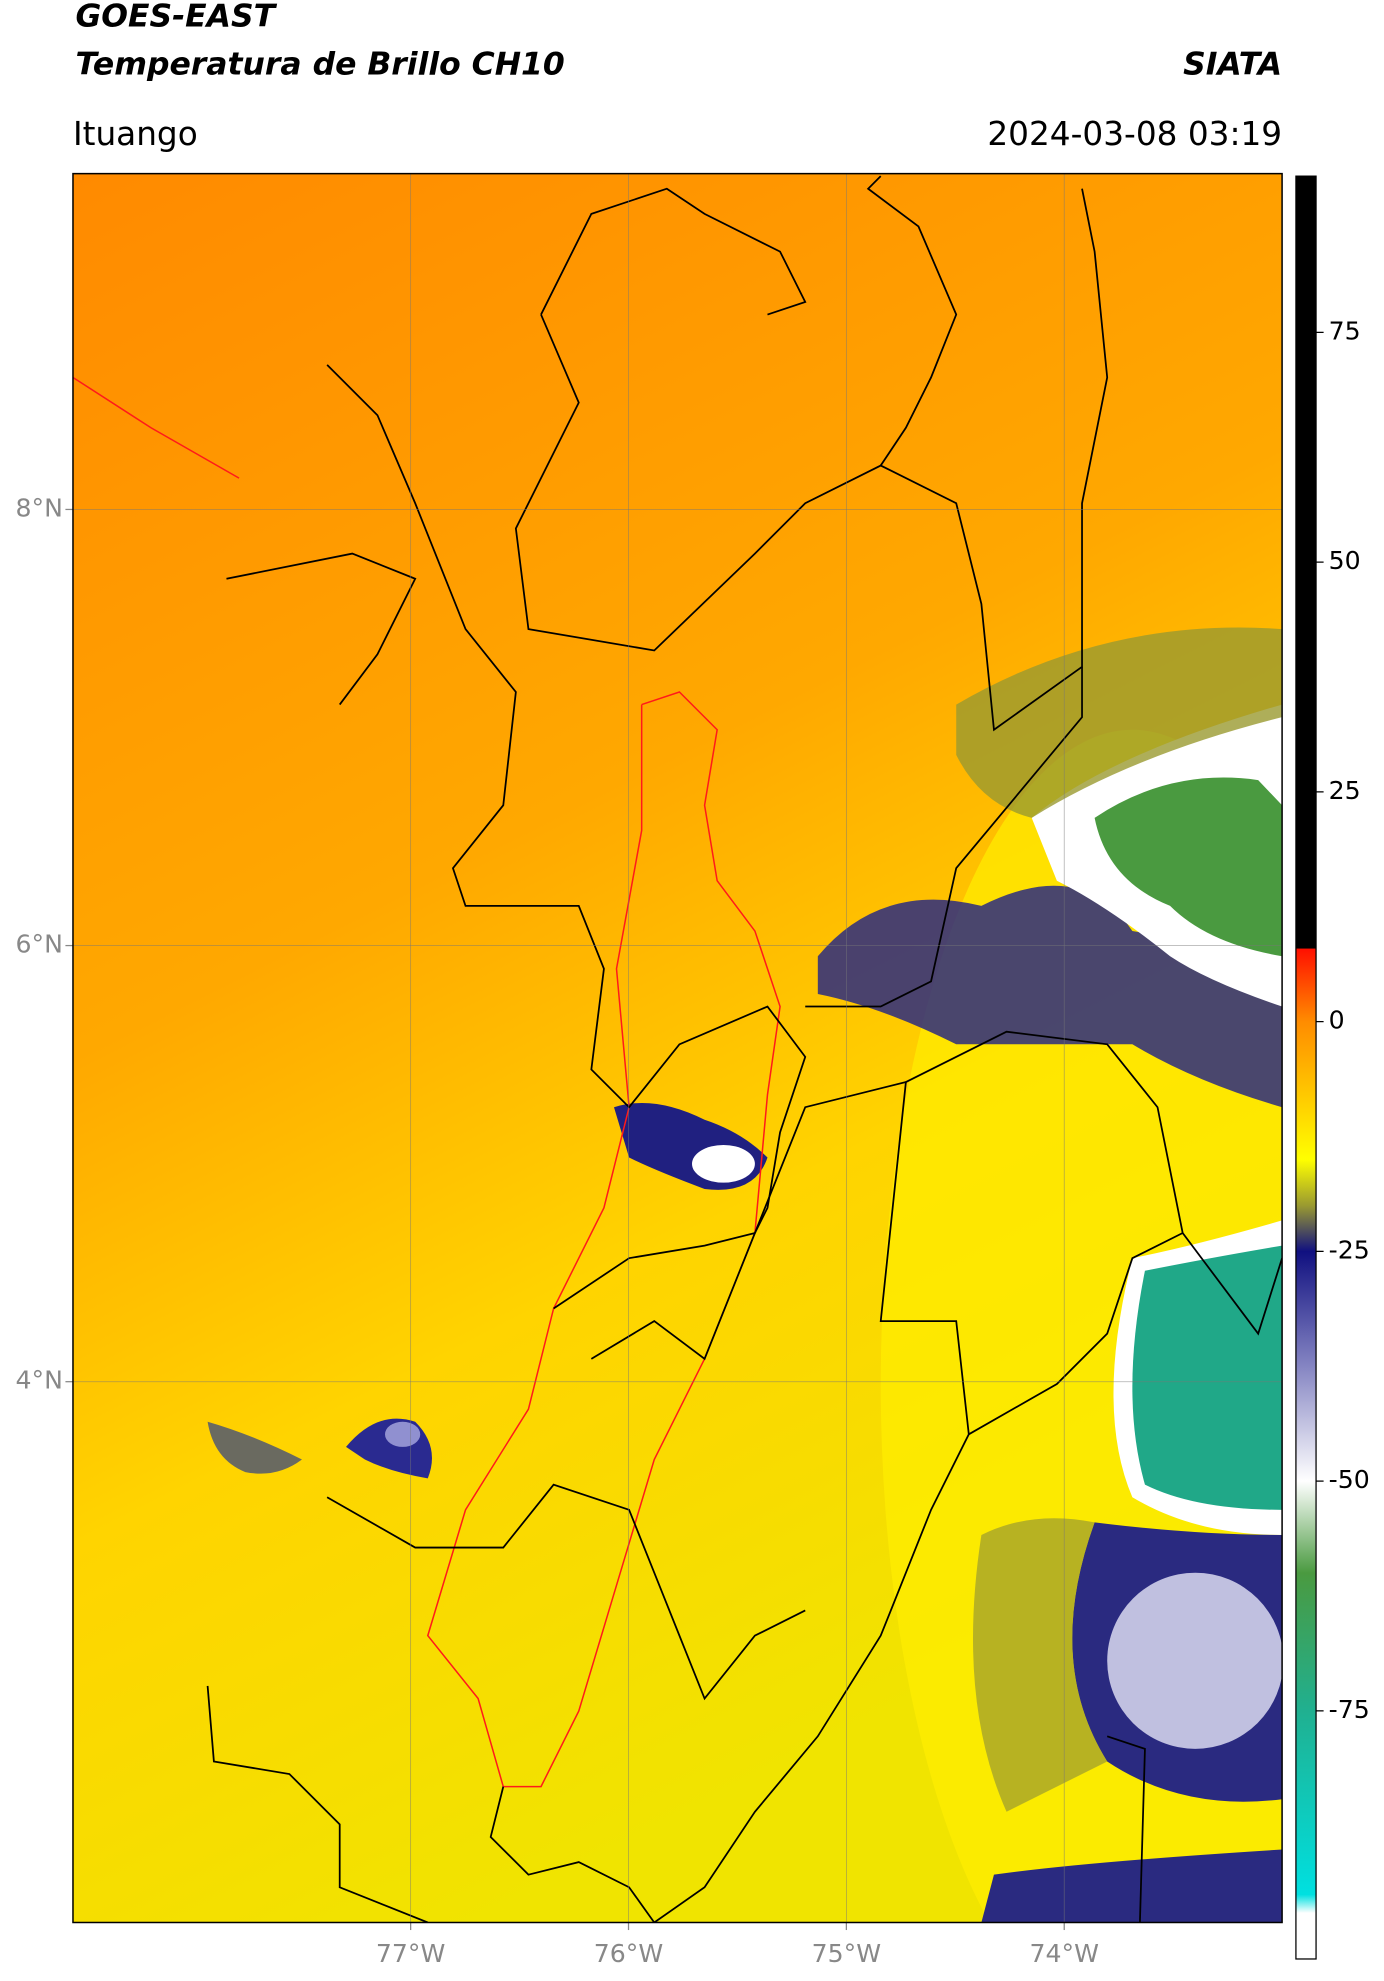 This screenshot has width=1384, height=1981. What do you see at coordinates (1064, 1953) in the screenshot?
I see `x-tick-label: 74°W` at bounding box center [1064, 1953].